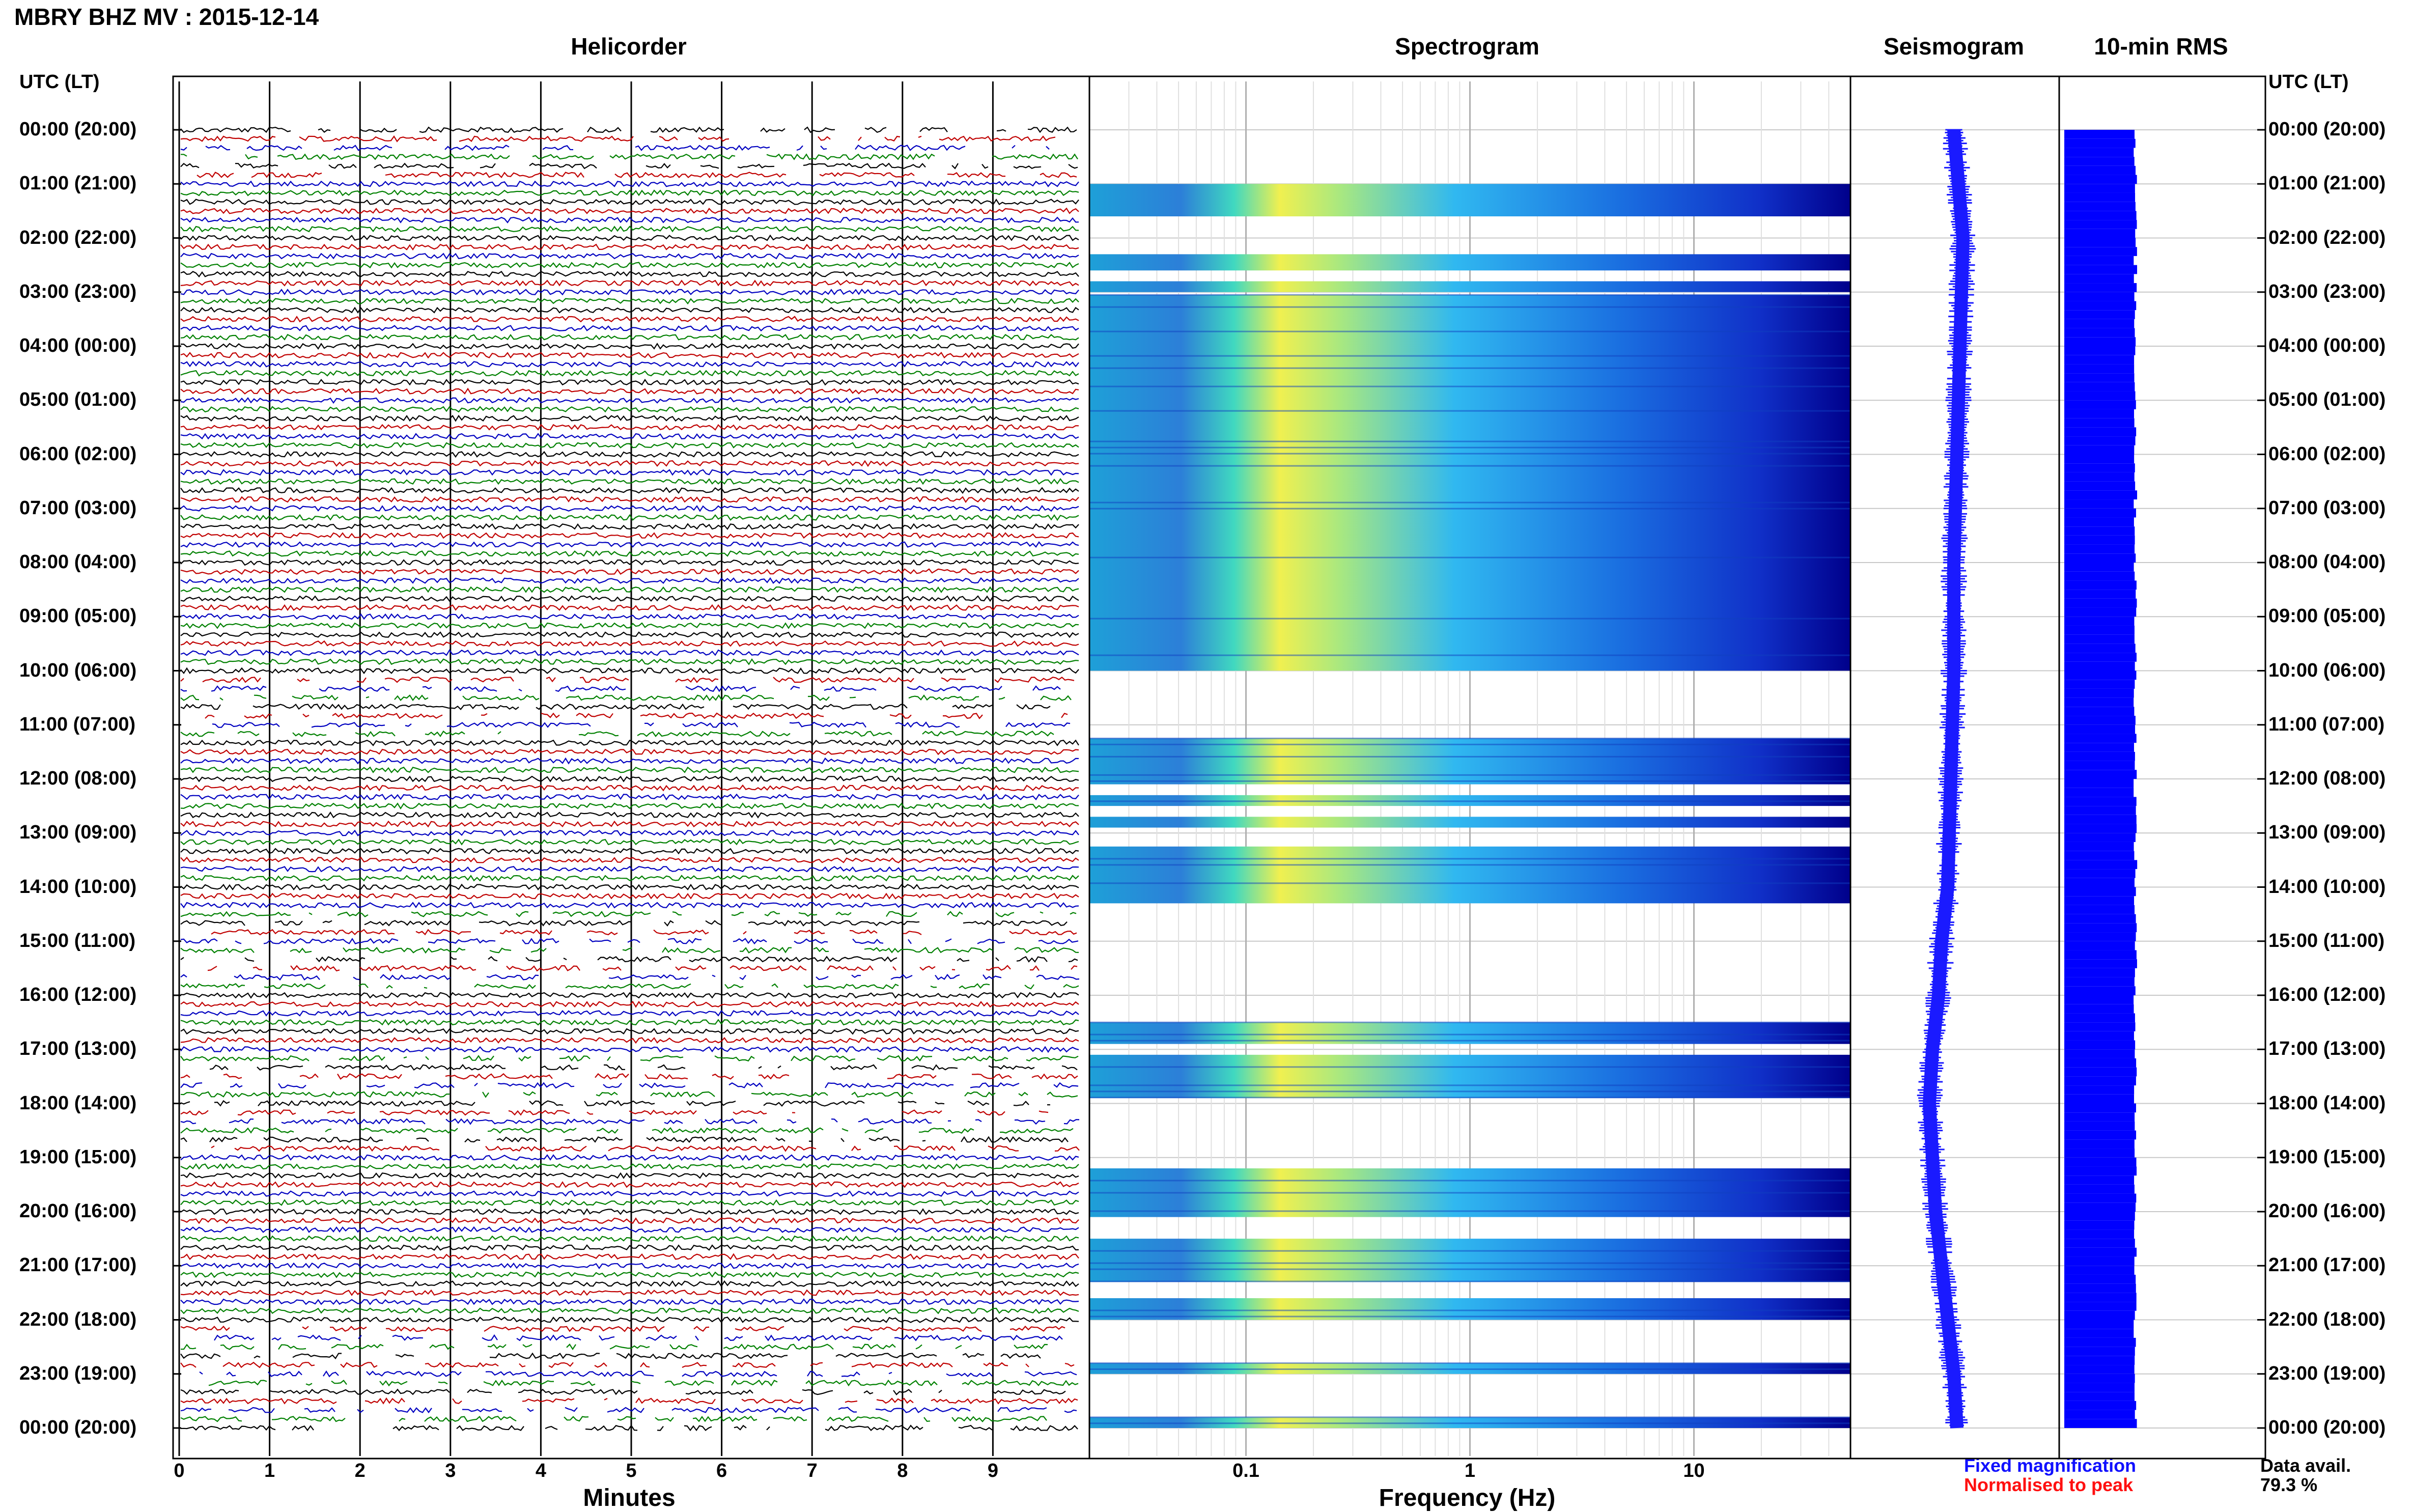 This screenshot has width=2413, height=1512. What do you see at coordinates (2327, 562) in the screenshot?
I see `time-label-right: 08:00 (04:00)` at bounding box center [2327, 562].